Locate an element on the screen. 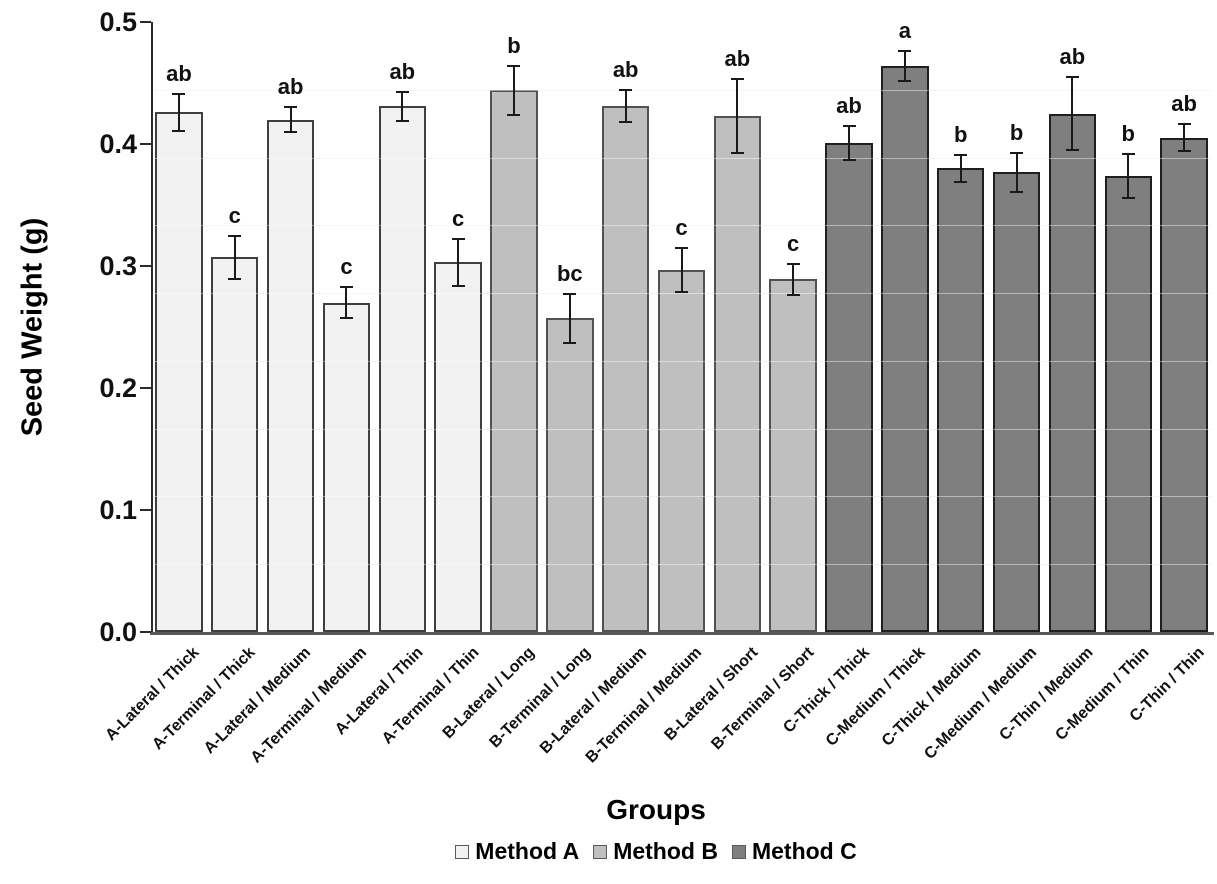 Image resolution: width=1217 pixels, height=884 pixels. x-tick-label-text: A-Lateral / Medium is located at coordinates (258, 701).